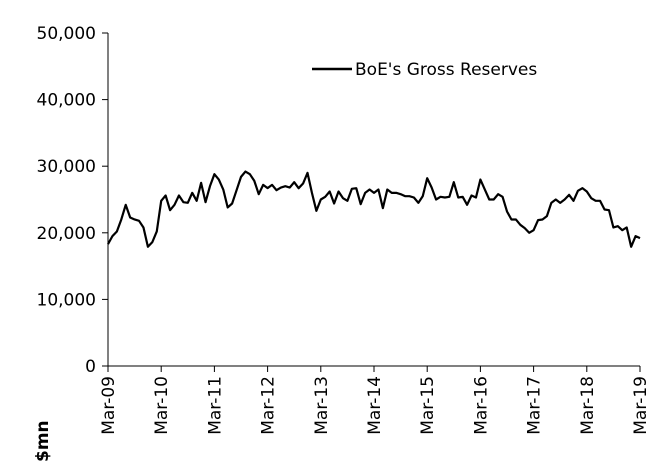  Describe the element at coordinates (446, 70) in the screenshot. I see `legend-label: BoE's Gross Reserves` at that location.